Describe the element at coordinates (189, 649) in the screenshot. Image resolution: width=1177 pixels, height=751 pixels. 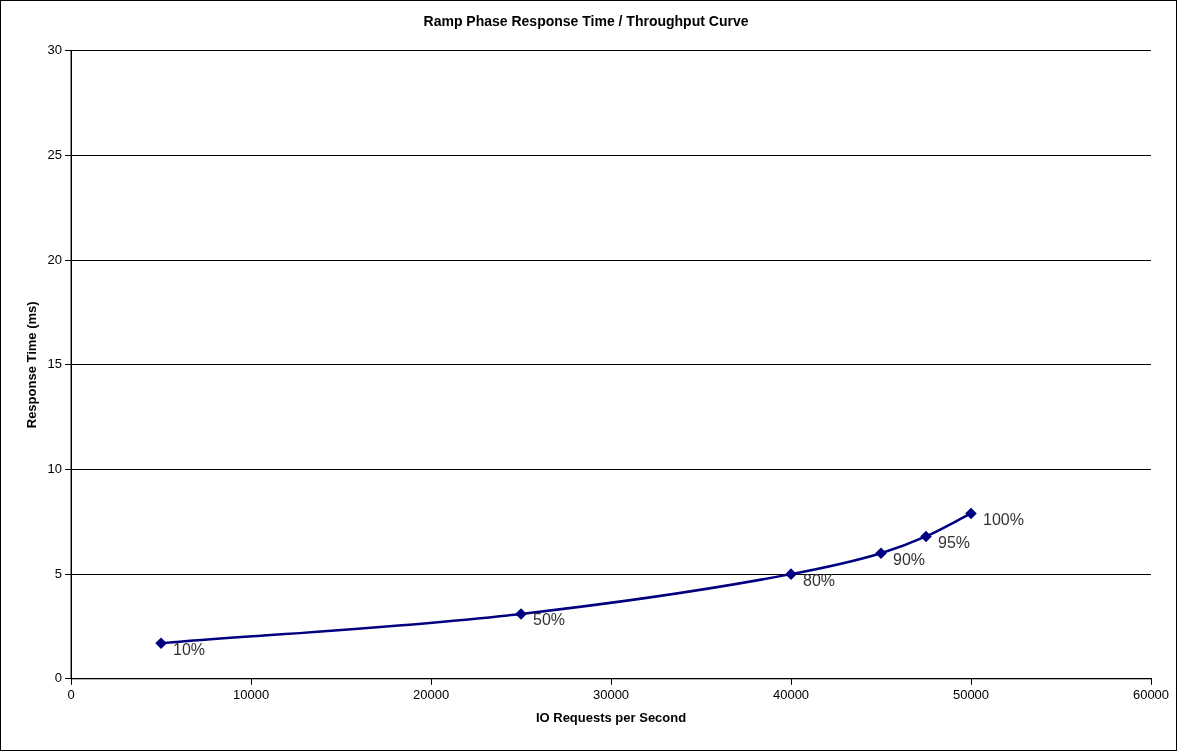
I see `annotation: 10%` at that location.